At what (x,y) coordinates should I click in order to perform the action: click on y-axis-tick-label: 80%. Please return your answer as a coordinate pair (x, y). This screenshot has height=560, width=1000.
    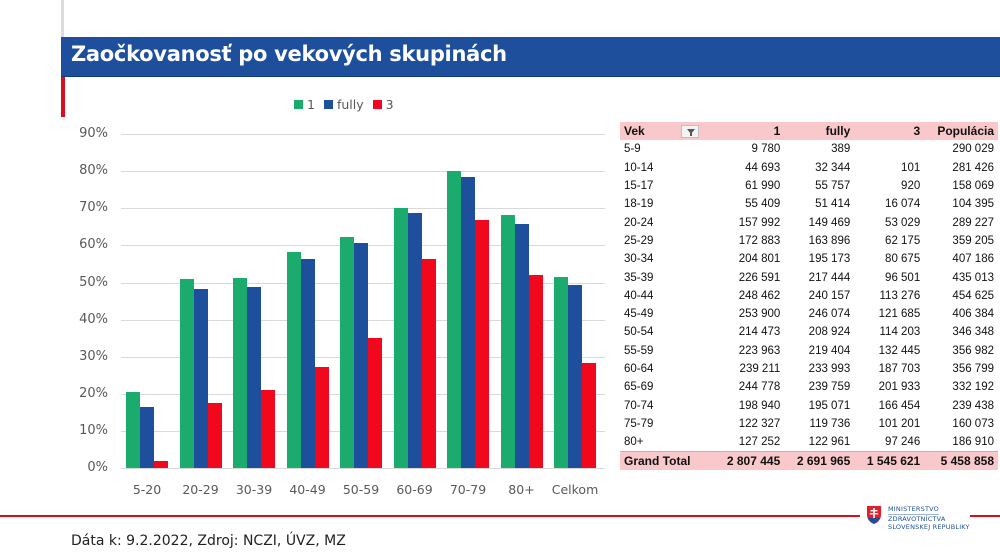
    Looking at the image, I should click on (93, 171).